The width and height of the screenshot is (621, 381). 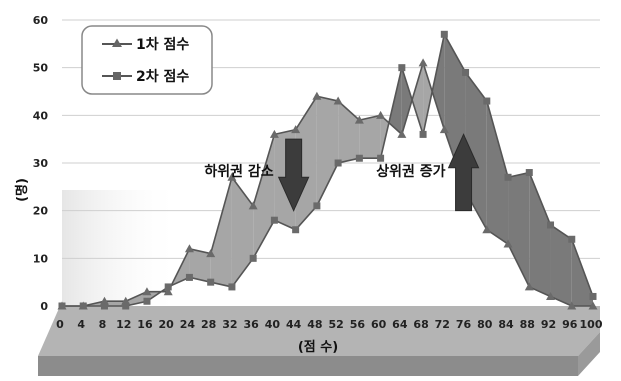 I want to click on x-tick-label: 36, so click(x=252, y=324).